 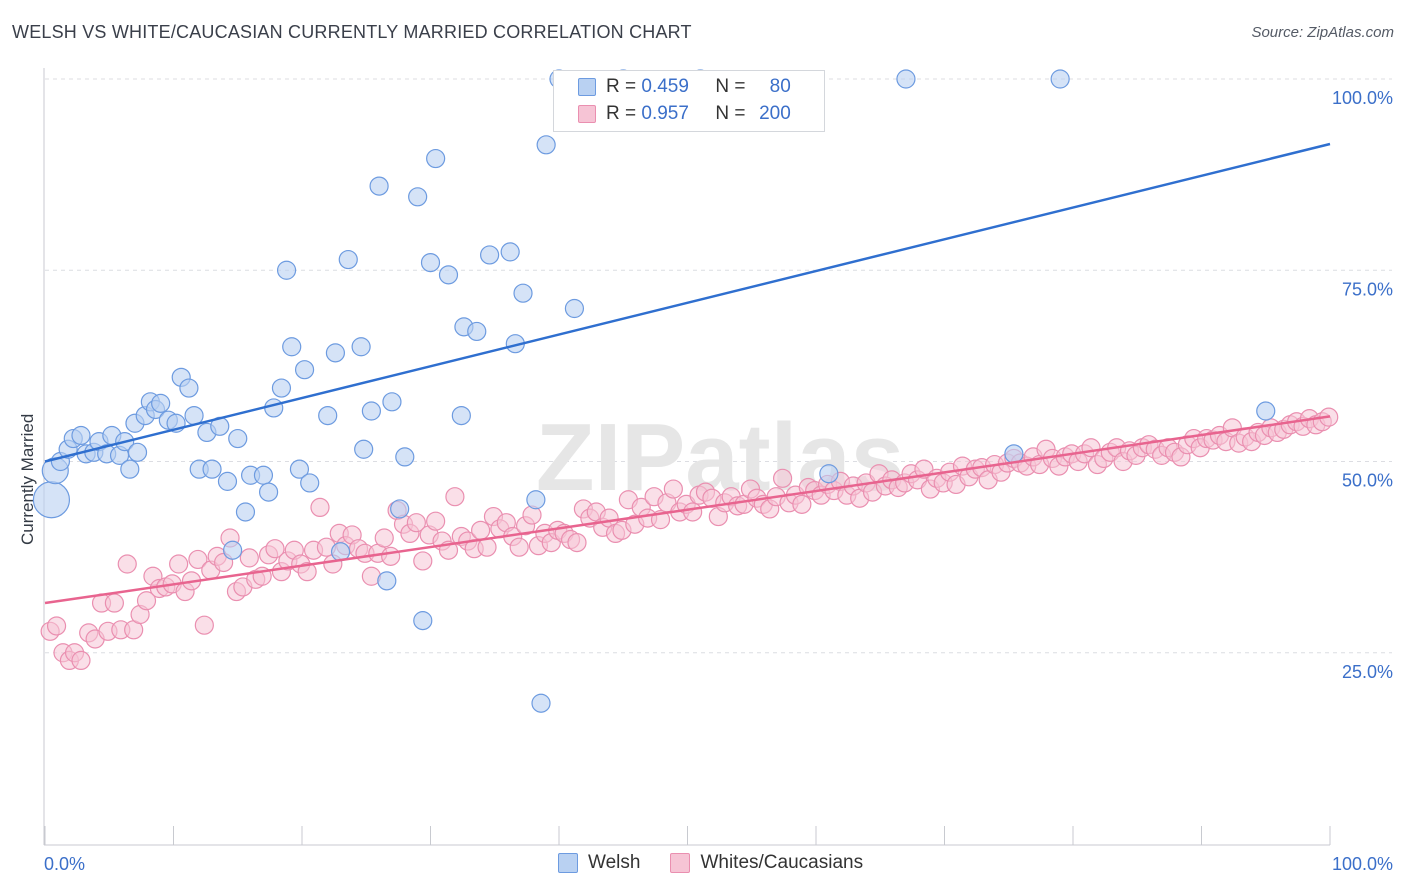 What do you see at coordinates (780, 86) in the screenshot?
I see `welsh-n-value: 80` at bounding box center [780, 86].